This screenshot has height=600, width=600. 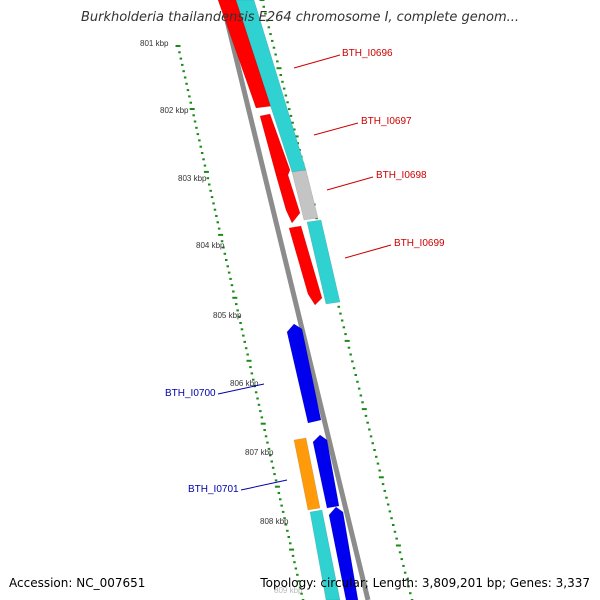 What do you see at coordinates (305, 195) in the screenshot?
I see `gene-feature-gray` at bounding box center [305, 195].